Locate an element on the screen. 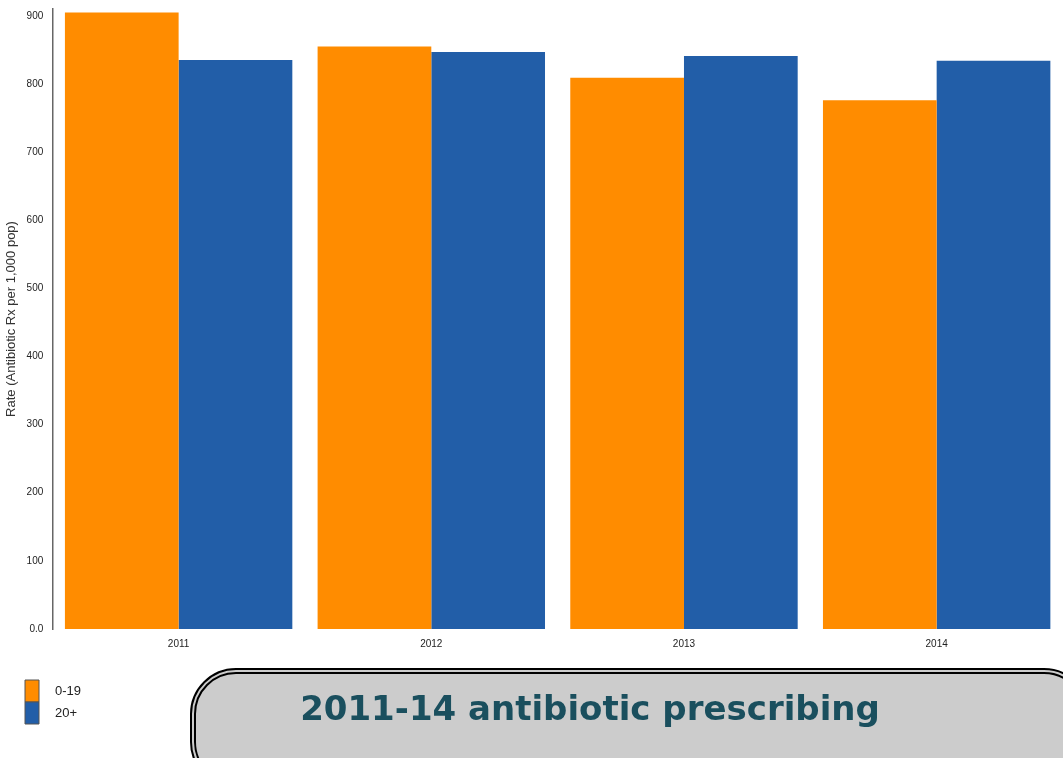  y-tick-label: 400 is located at coordinates (35, 356).